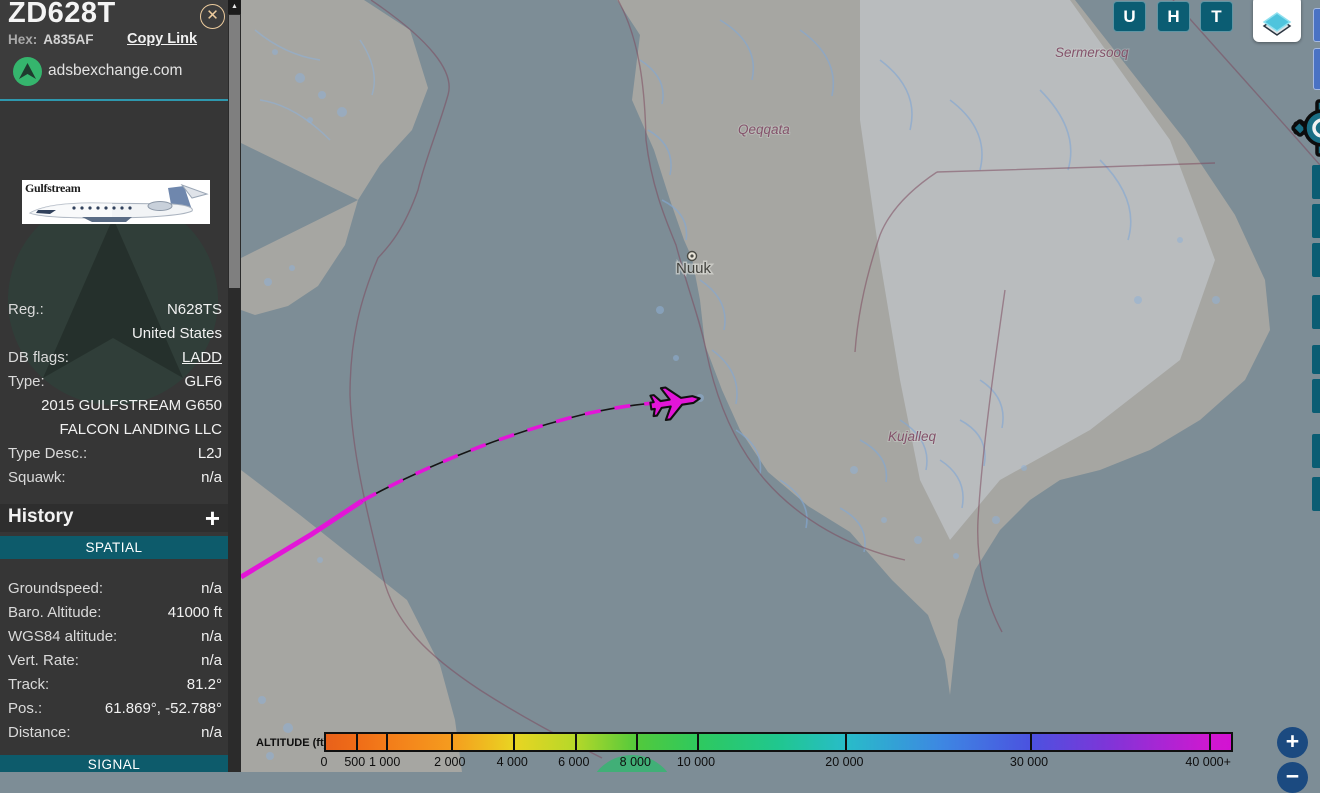 This screenshot has height=793, width=1320. Describe the element at coordinates (176, 333) in the screenshot. I see `field-value: United States` at that location.